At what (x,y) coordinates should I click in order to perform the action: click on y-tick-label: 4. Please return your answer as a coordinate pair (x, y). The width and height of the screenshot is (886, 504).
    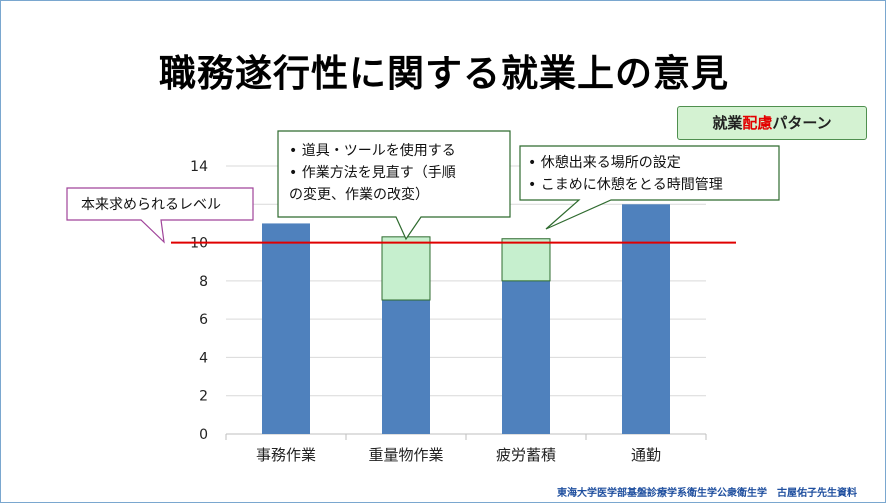
    Looking at the image, I should click on (203, 358).